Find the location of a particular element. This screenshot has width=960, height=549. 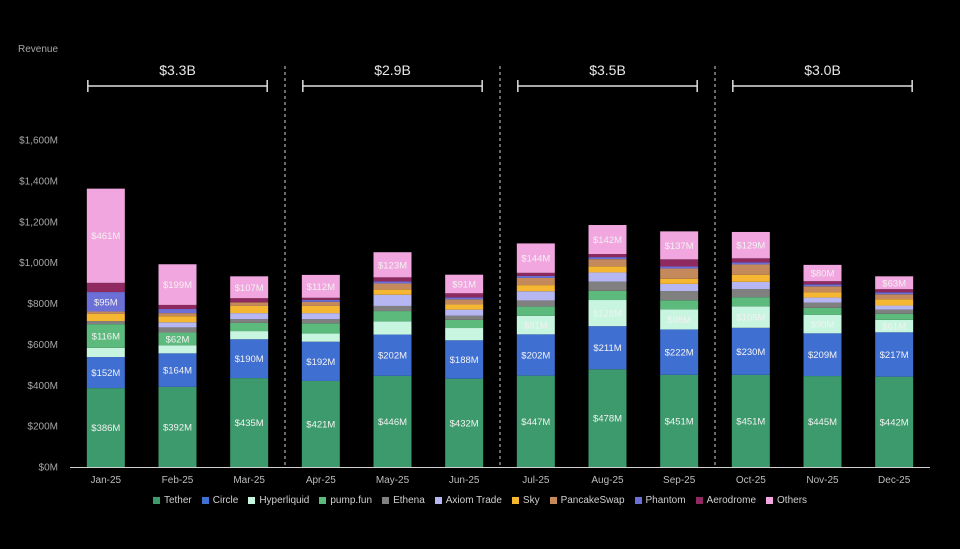

x-tick-label: Mar-25 is located at coordinates (249, 480).